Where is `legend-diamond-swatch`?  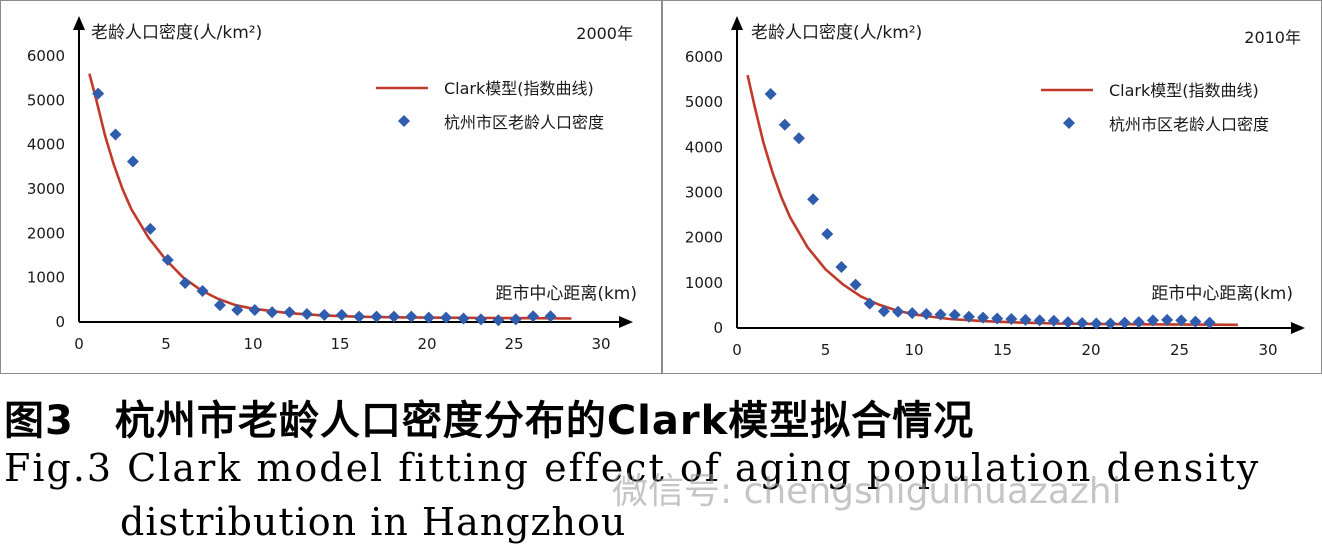
legend-diamond-swatch is located at coordinates (404, 121).